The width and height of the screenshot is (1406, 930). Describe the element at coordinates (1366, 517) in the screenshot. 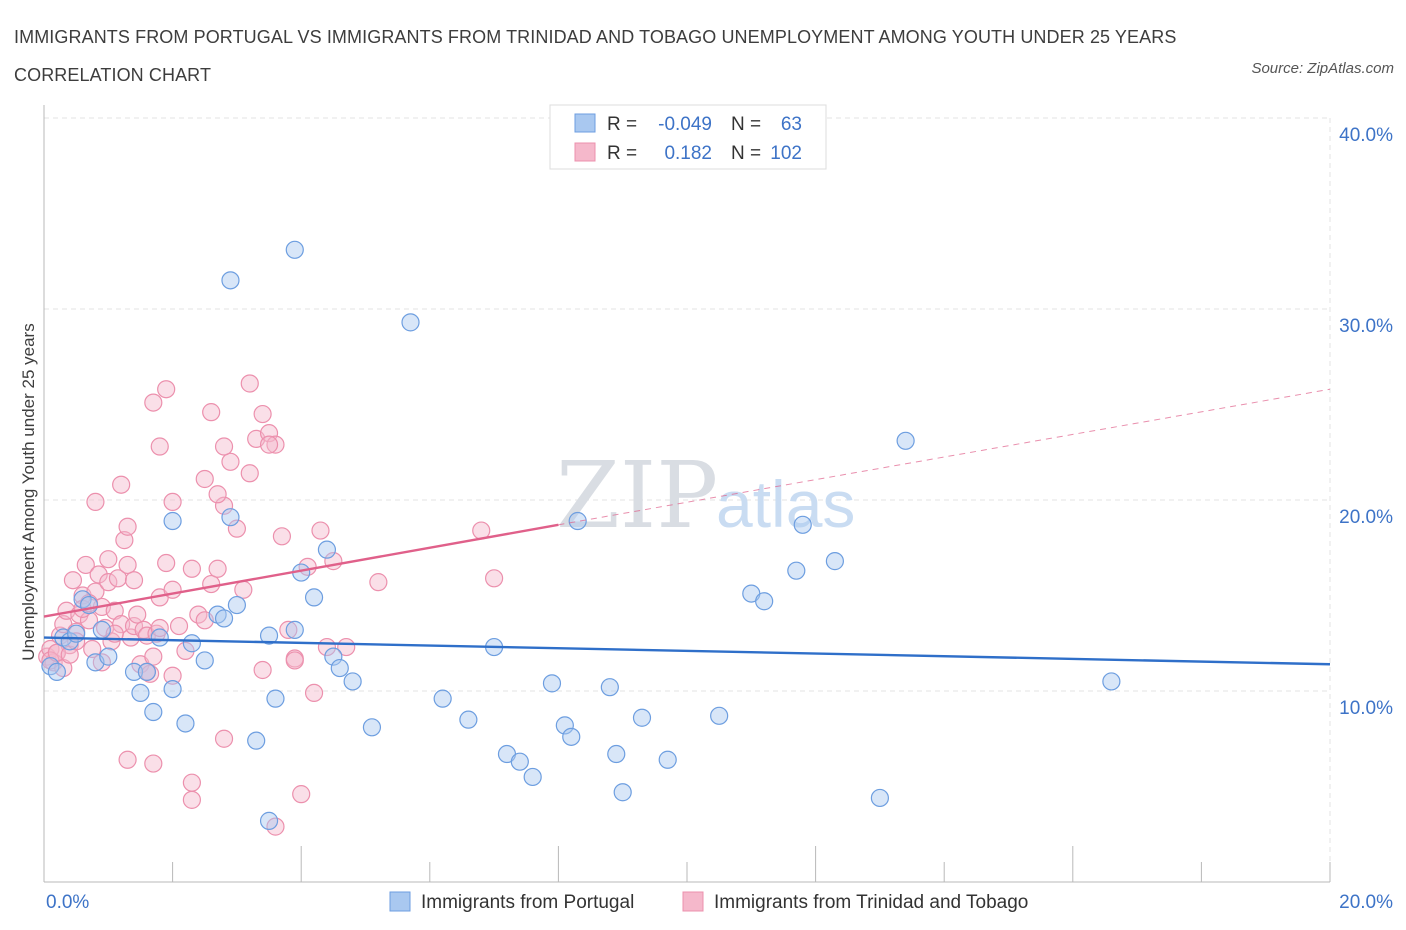

I see `y-tick-label: 20.0%` at that location.